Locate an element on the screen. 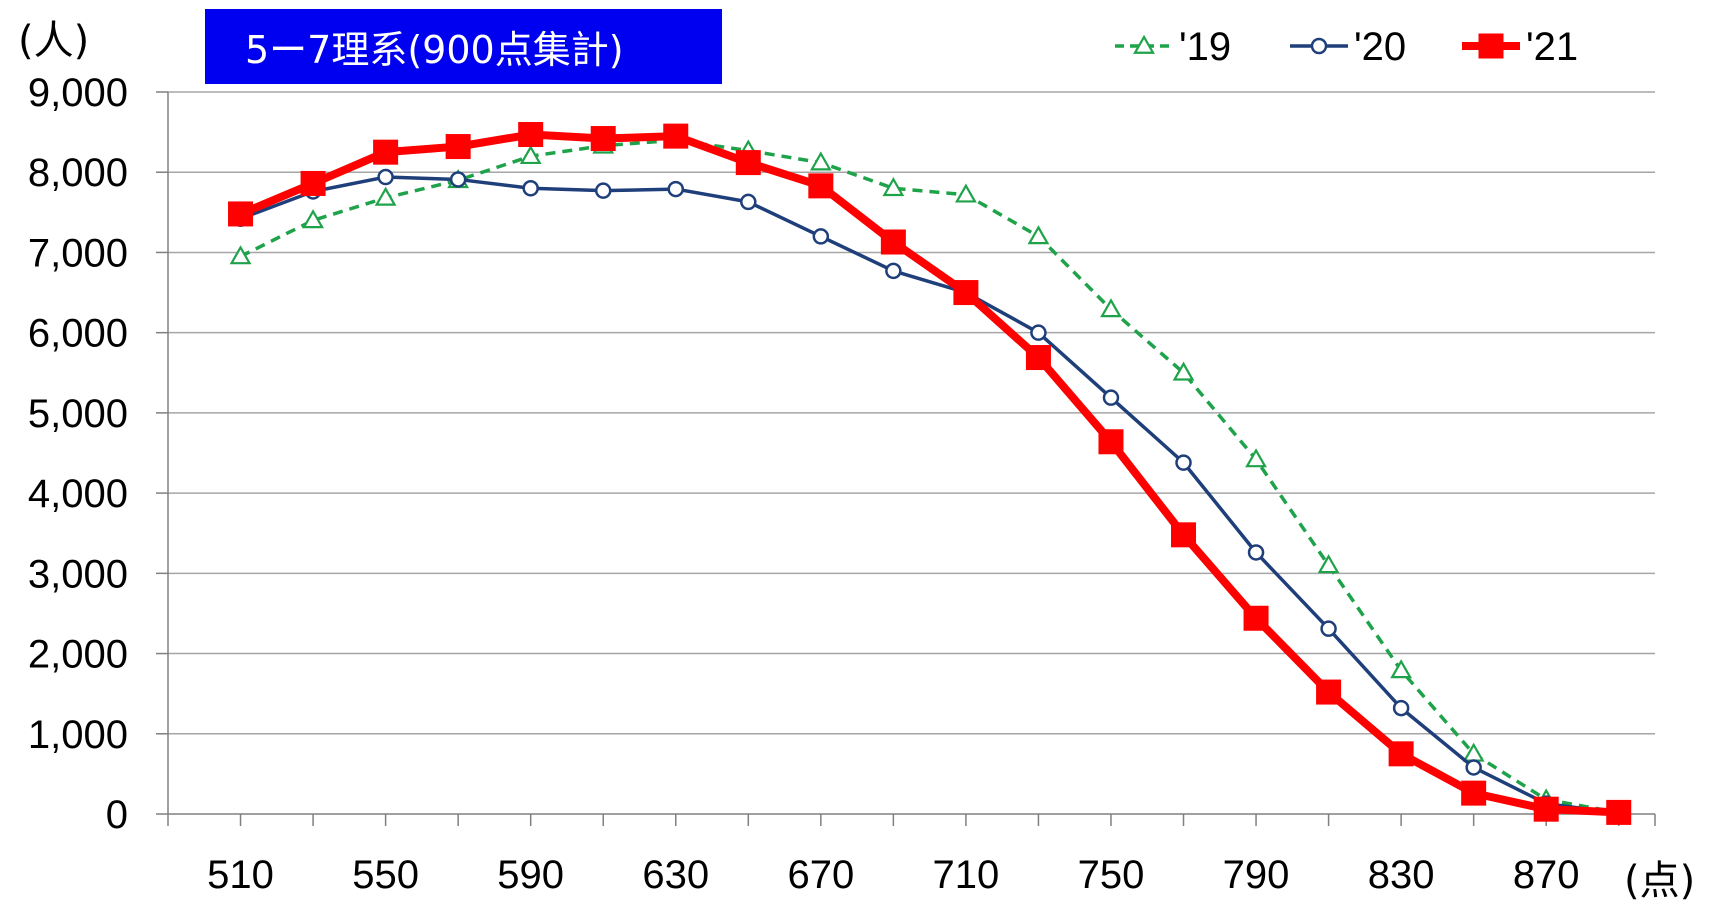 The width and height of the screenshot is (1709, 906). y-tick-label: 9,000 is located at coordinates (78, 93).